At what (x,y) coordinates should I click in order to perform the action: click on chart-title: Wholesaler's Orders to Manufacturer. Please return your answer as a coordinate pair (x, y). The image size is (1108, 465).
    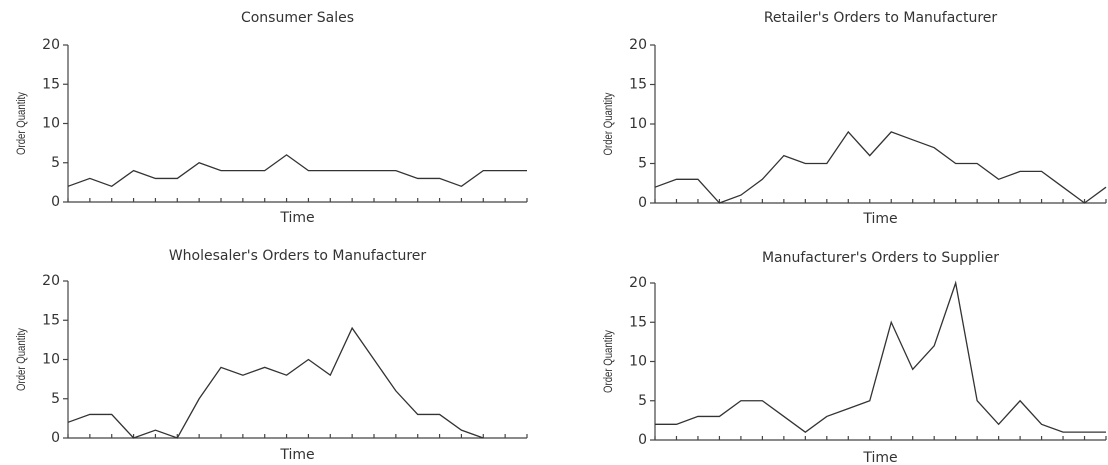
    Looking at the image, I should click on (298, 256).